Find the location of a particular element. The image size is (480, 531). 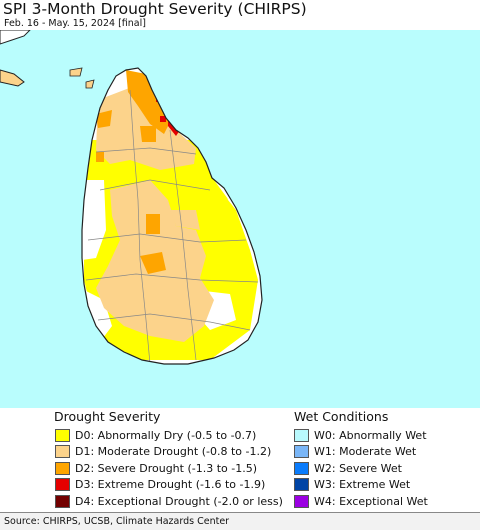

wet-legend-item: W2: Severe Wet is located at coordinates (348, 468).